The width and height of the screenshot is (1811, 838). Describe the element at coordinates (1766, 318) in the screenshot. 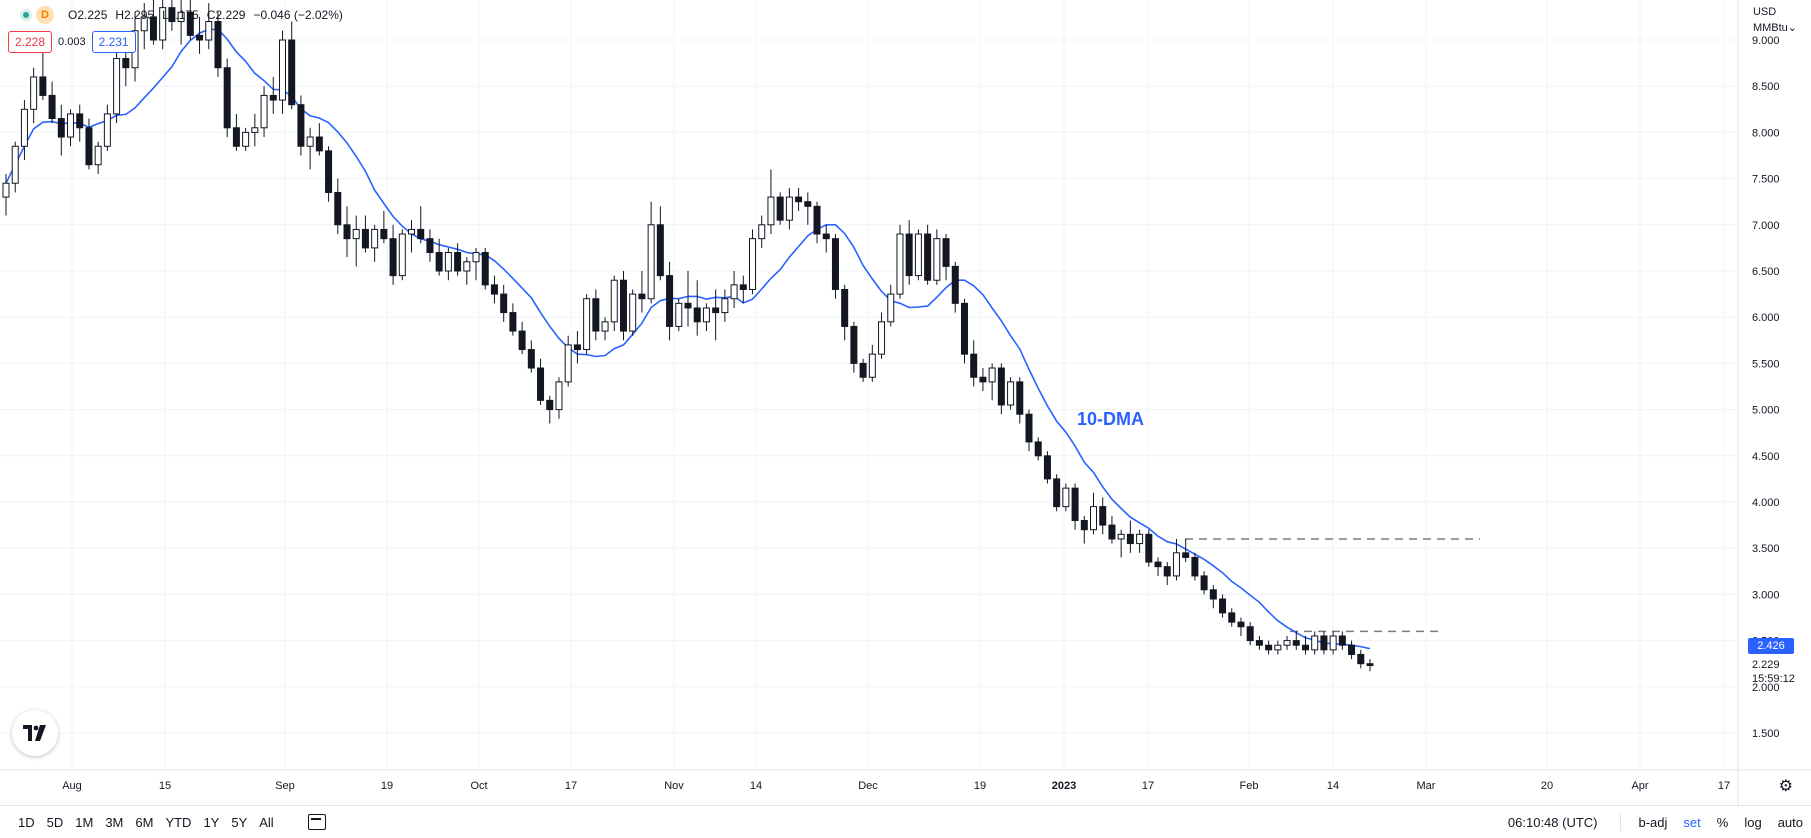

I see `y-tick-label: 6.000` at that location.